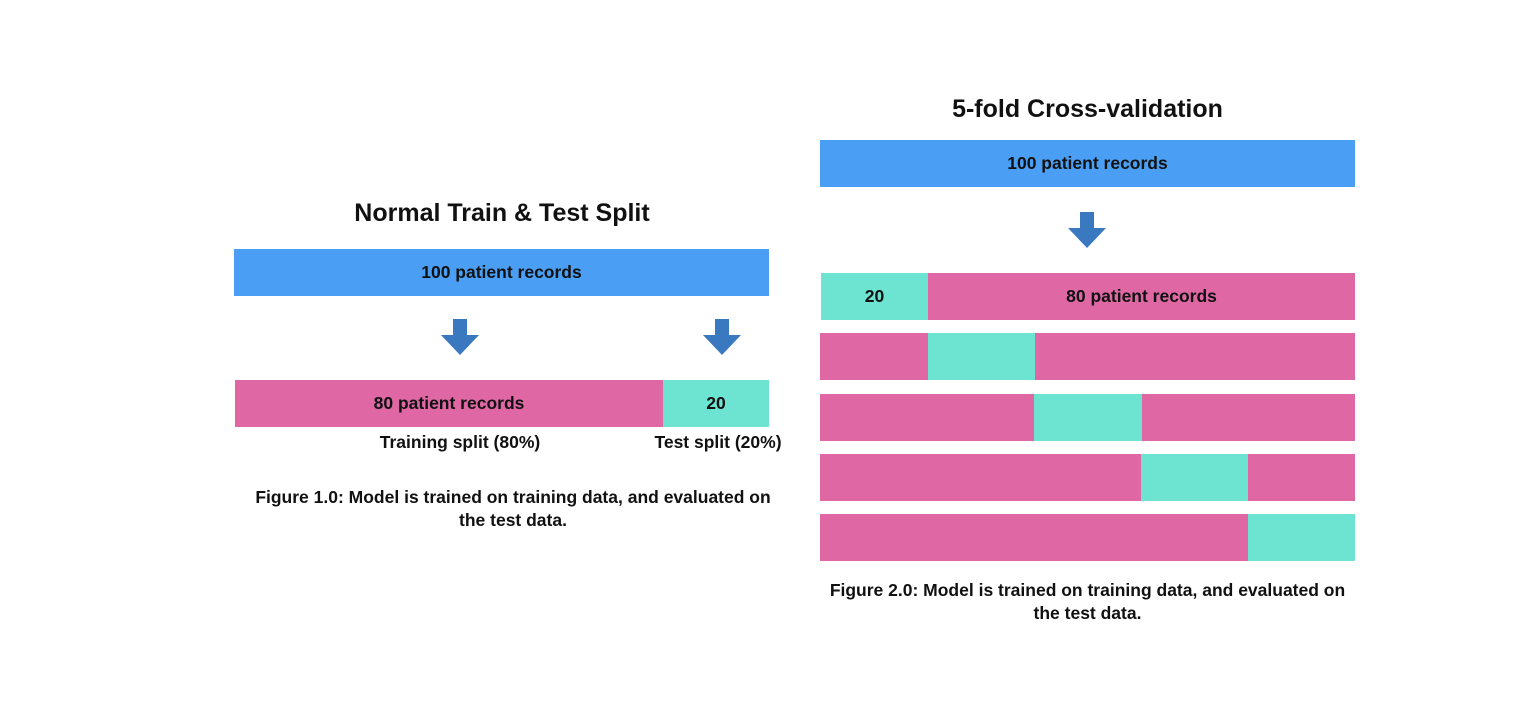 This screenshot has height=718, width=1539. I want to click on fold-test-segment: 20, so click(874, 296).